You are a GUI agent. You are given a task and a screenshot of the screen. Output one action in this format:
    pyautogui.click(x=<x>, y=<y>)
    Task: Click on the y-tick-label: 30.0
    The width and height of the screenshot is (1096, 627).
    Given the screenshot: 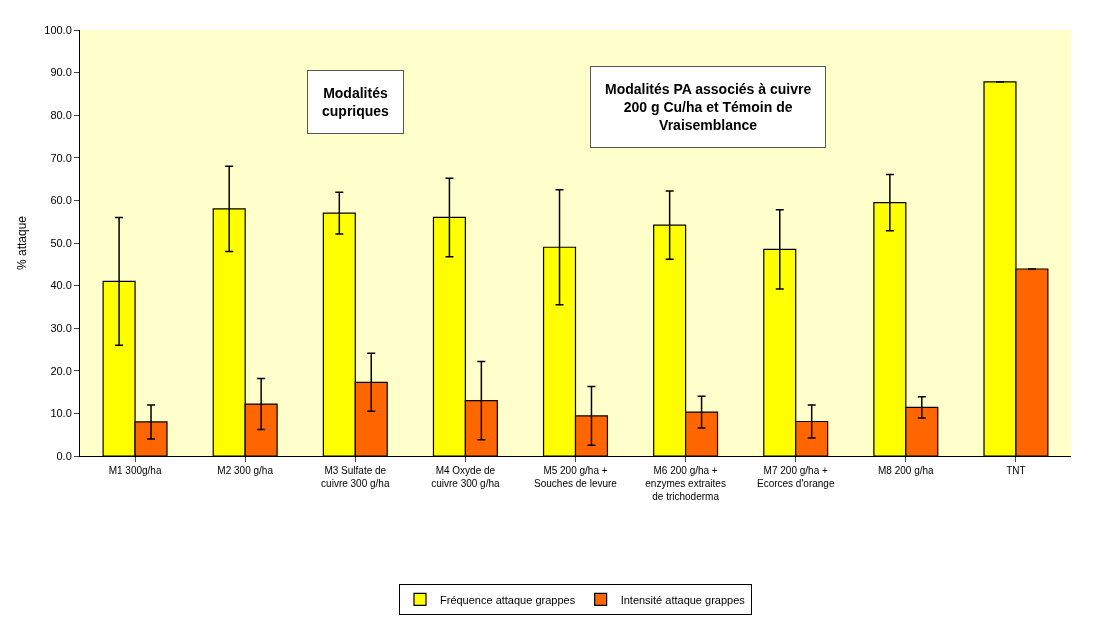 What is the action you would take?
    pyautogui.click(x=61, y=328)
    